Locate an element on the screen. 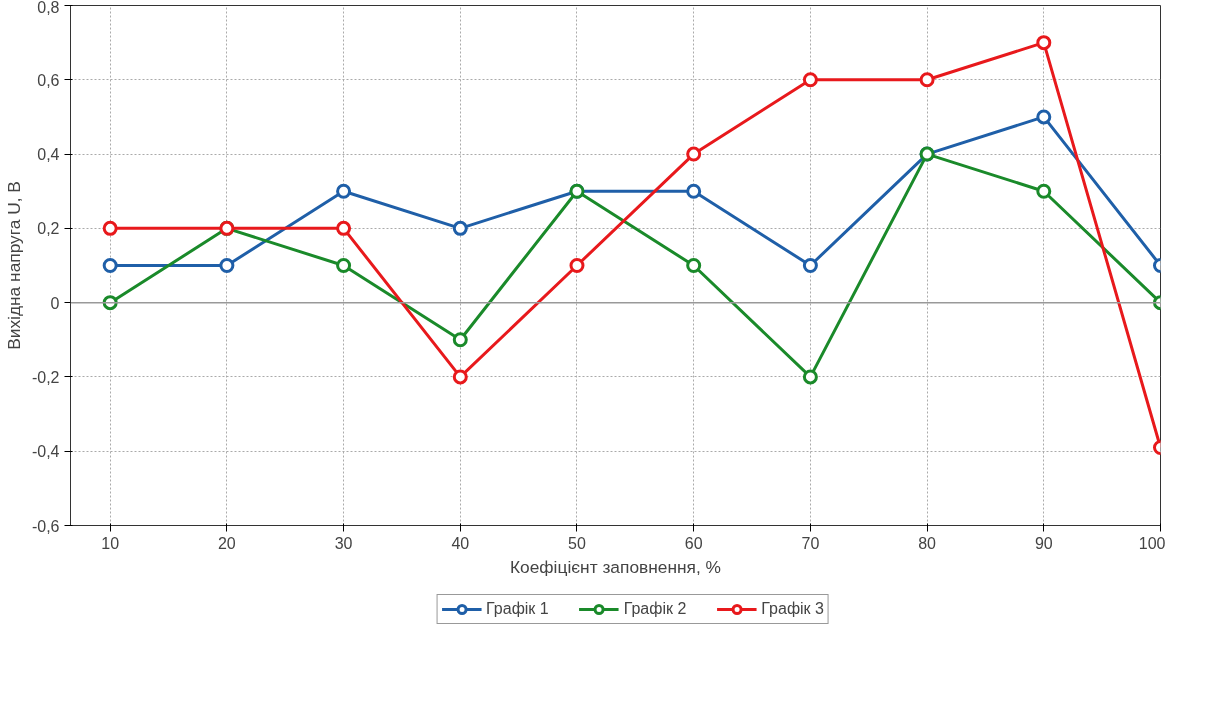 The image size is (1217, 702). y-tick-label: -0,4 is located at coordinates (45, 452).